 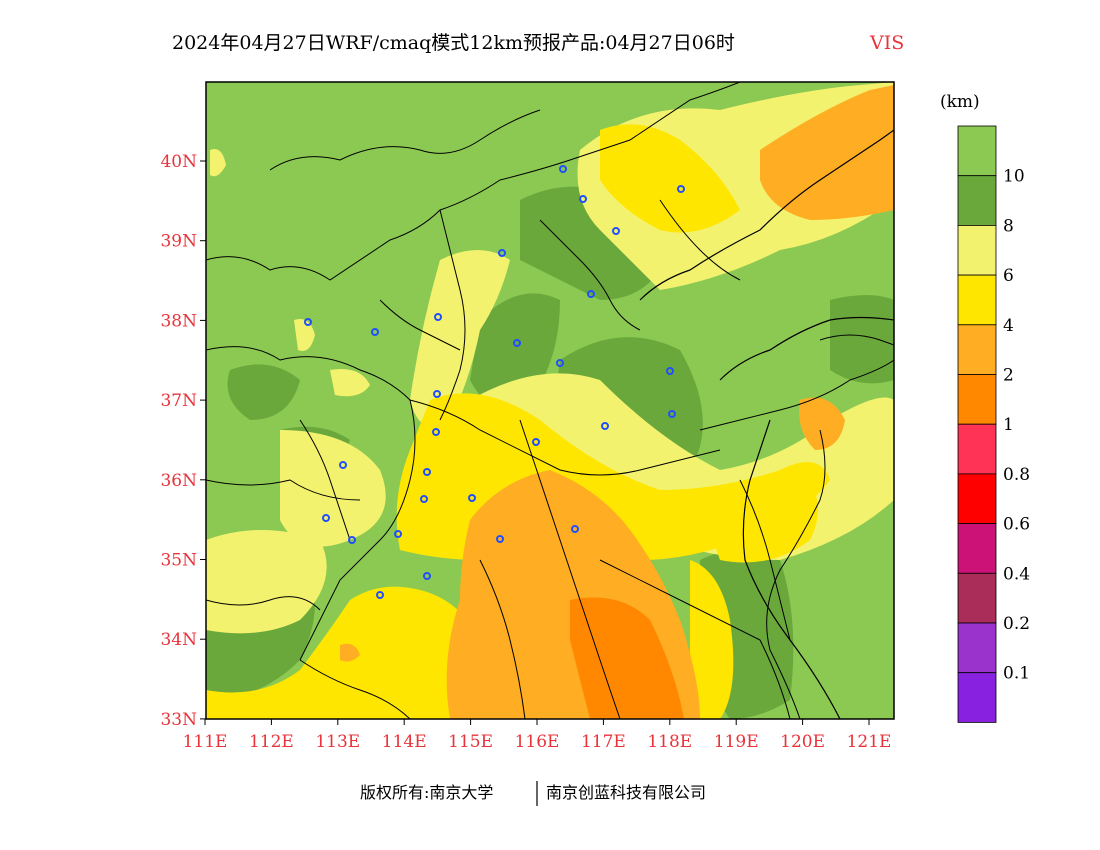 I want to click on colorbar-label: 0.4, so click(x=1016, y=574).